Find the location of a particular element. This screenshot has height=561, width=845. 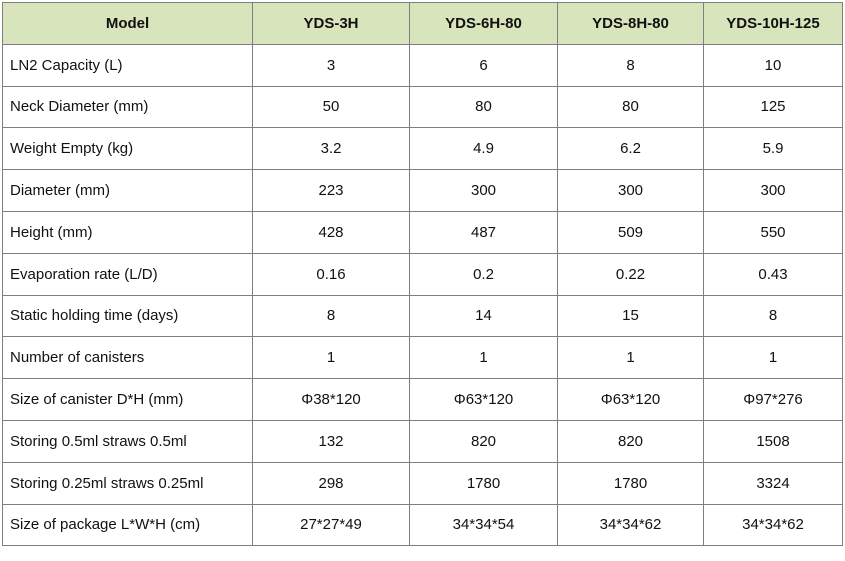

row-label: Number of canisters is located at coordinates (127, 358).